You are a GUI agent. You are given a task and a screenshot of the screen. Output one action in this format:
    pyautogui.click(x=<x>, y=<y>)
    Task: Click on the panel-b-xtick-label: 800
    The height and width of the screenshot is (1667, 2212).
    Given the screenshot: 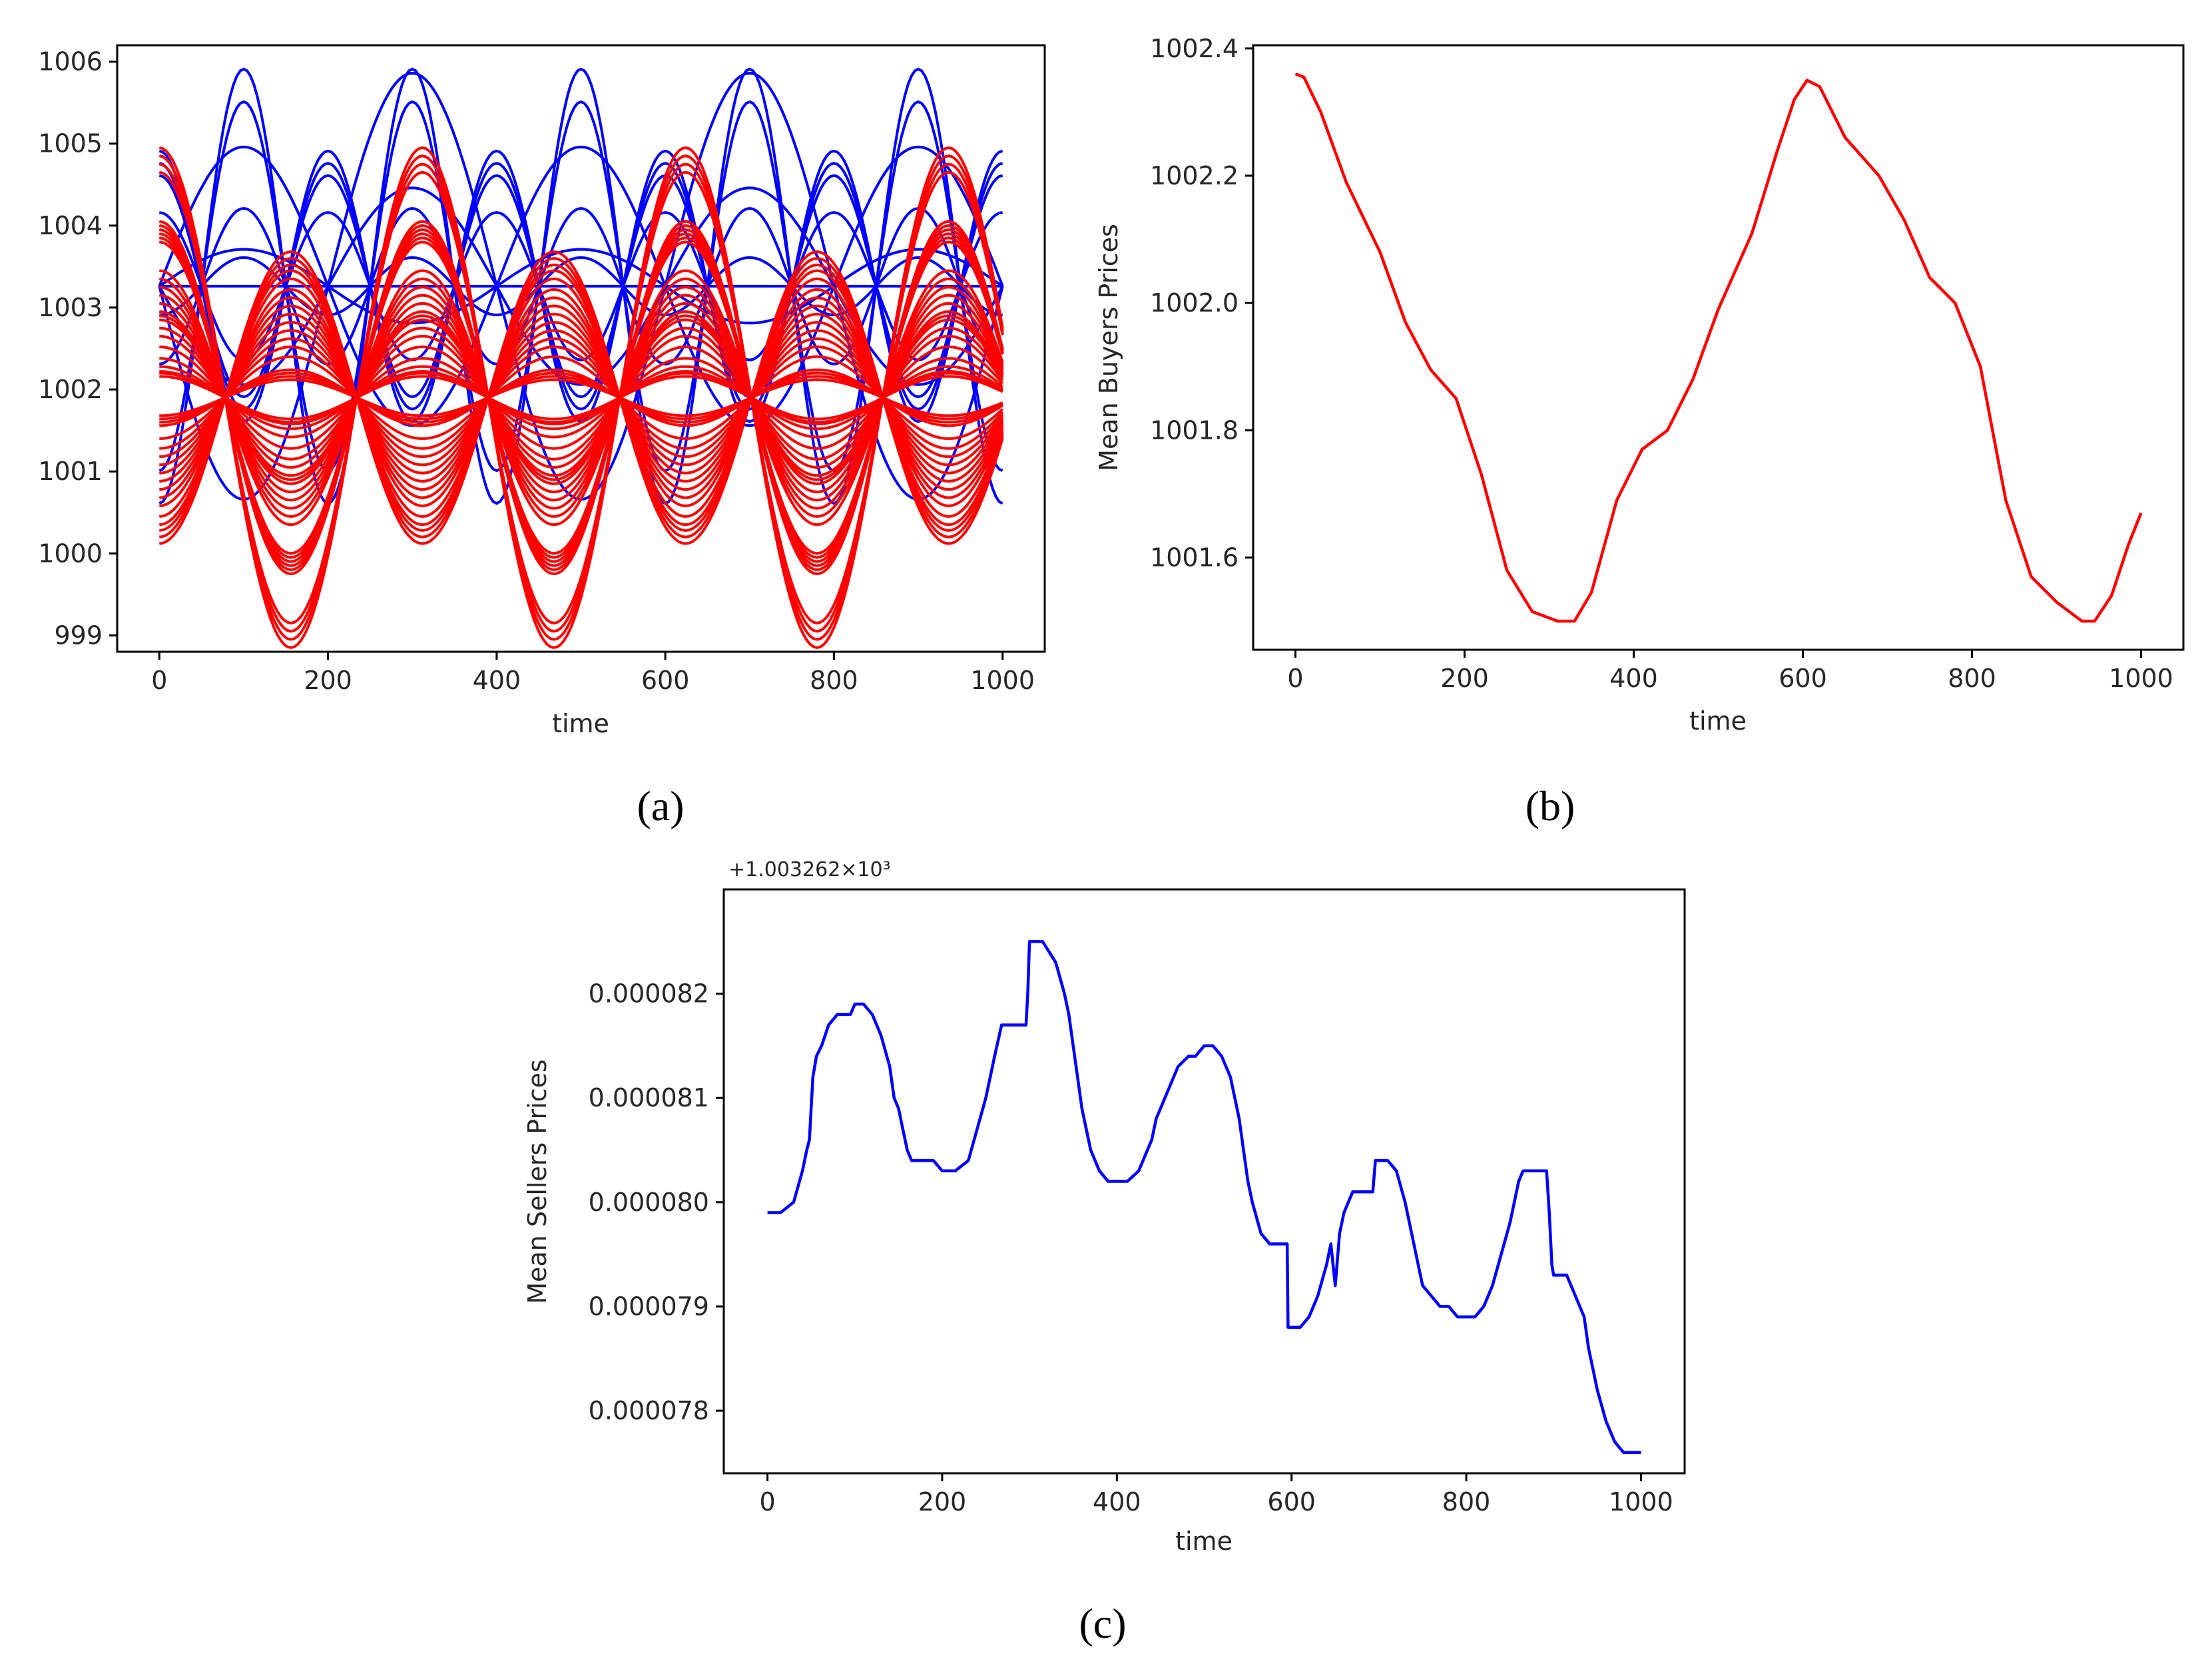 What is the action you would take?
    pyautogui.click(x=1972, y=678)
    